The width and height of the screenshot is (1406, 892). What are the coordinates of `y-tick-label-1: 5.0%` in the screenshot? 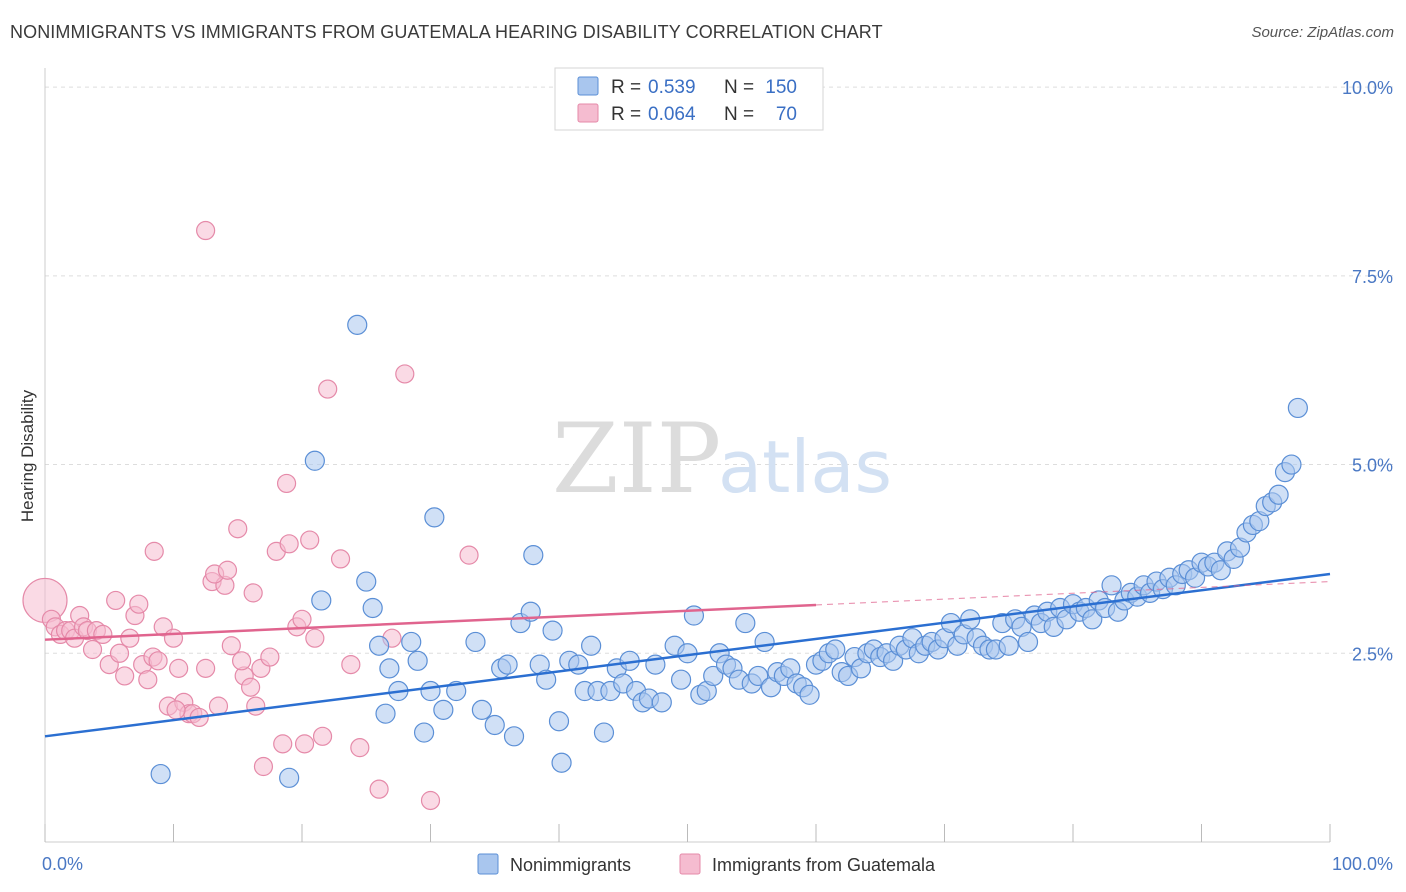 It's located at (1372, 466).